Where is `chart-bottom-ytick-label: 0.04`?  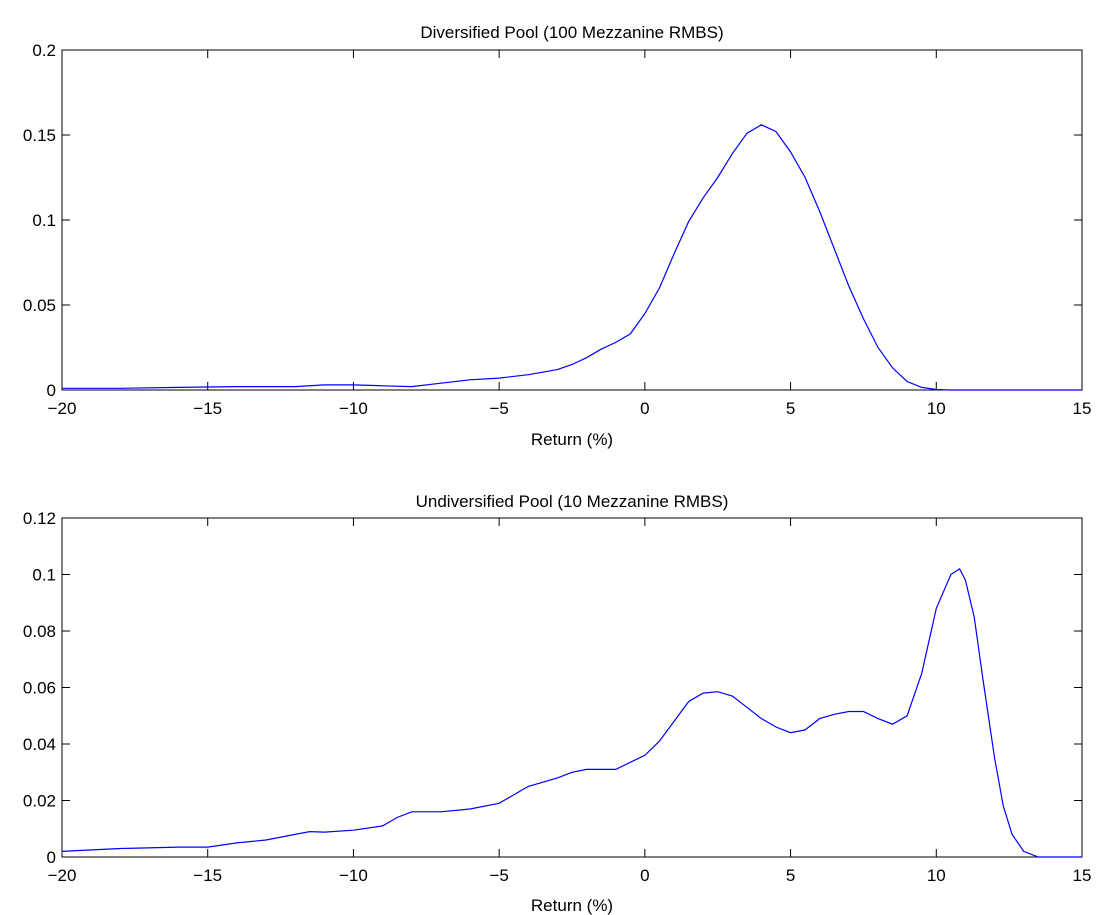 chart-bottom-ytick-label: 0.04 is located at coordinates (39, 744).